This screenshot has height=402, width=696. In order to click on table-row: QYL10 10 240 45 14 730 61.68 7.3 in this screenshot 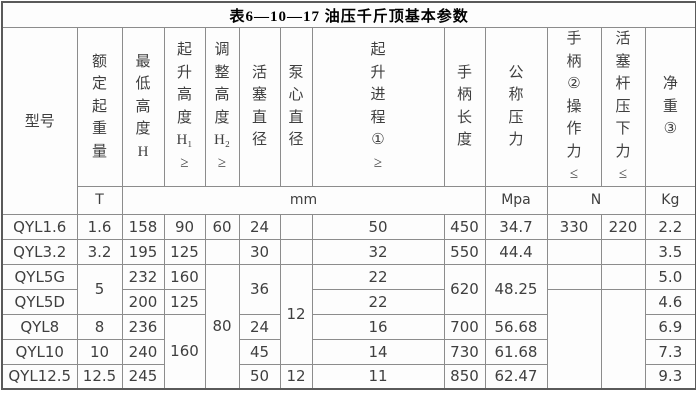, I will do `click(348, 351)`.